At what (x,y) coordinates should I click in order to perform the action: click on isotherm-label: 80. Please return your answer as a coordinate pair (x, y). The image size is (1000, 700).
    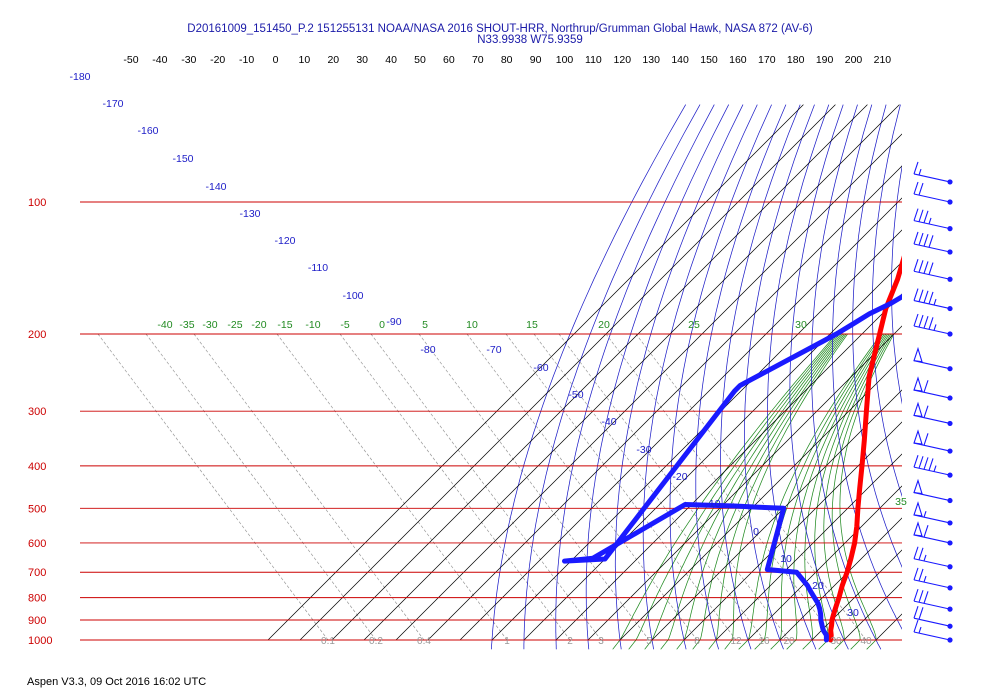
    Looking at the image, I should click on (507, 60).